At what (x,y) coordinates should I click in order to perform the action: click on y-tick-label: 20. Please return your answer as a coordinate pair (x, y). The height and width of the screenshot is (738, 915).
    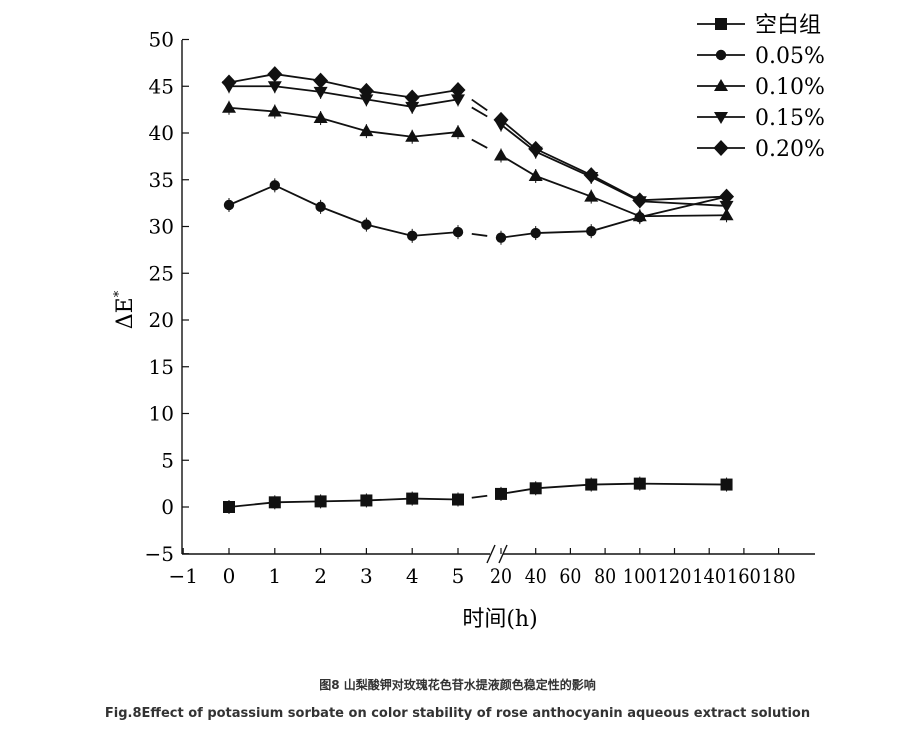
    Looking at the image, I should click on (161, 320).